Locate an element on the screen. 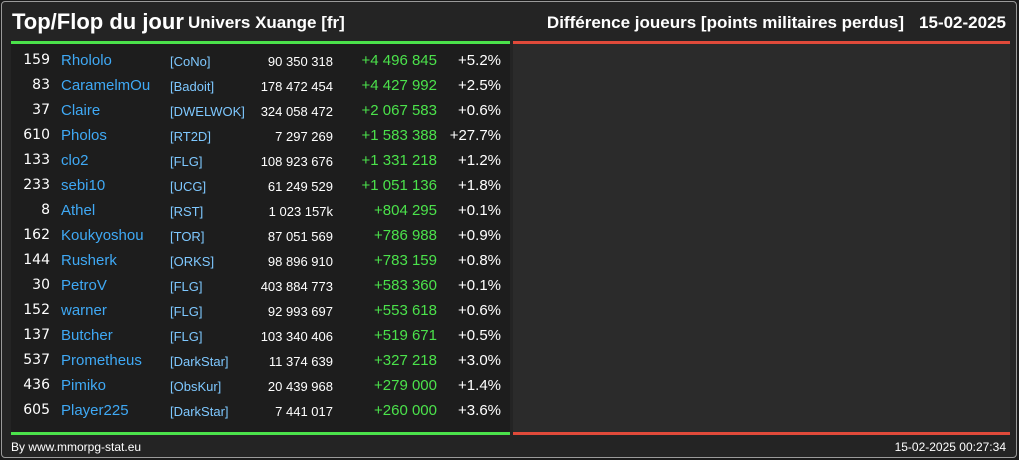  rank-cell: 133 is located at coordinates (36, 160).